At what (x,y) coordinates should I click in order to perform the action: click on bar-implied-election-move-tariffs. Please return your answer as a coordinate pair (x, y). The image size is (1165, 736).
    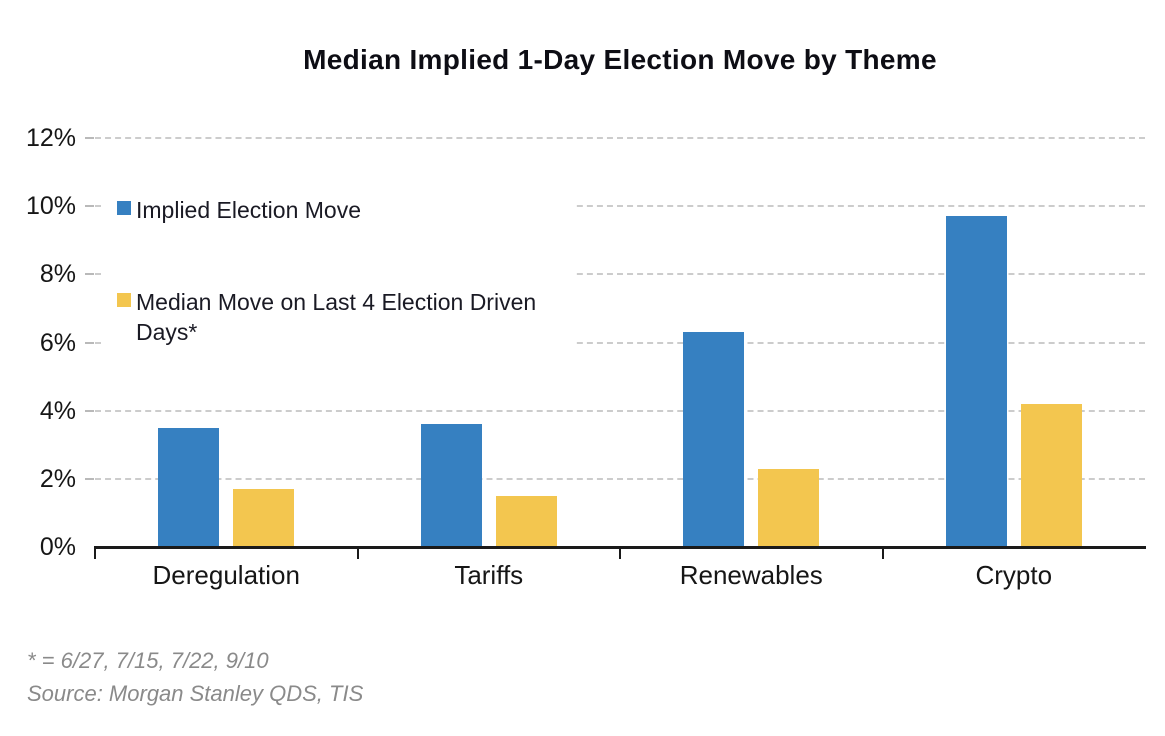
    Looking at the image, I should click on (451, 485).